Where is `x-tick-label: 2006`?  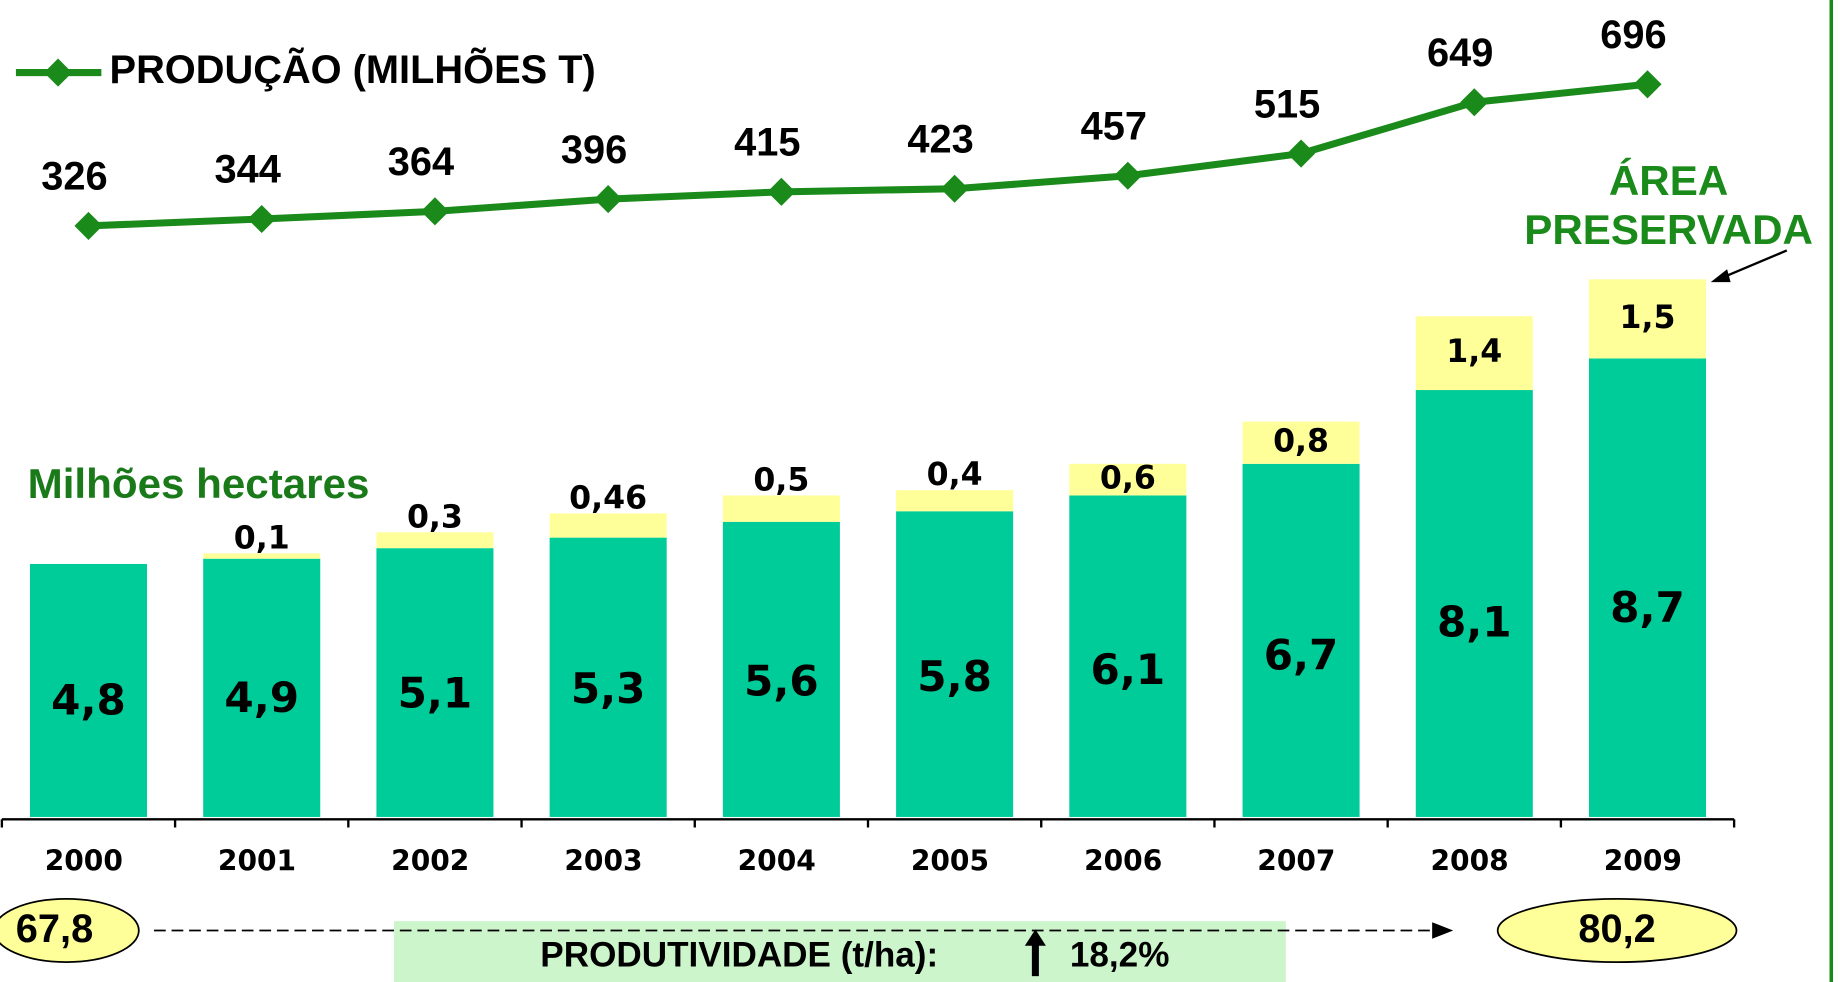 x-tick-label: 2006 is located at coordinates (1123, 861).